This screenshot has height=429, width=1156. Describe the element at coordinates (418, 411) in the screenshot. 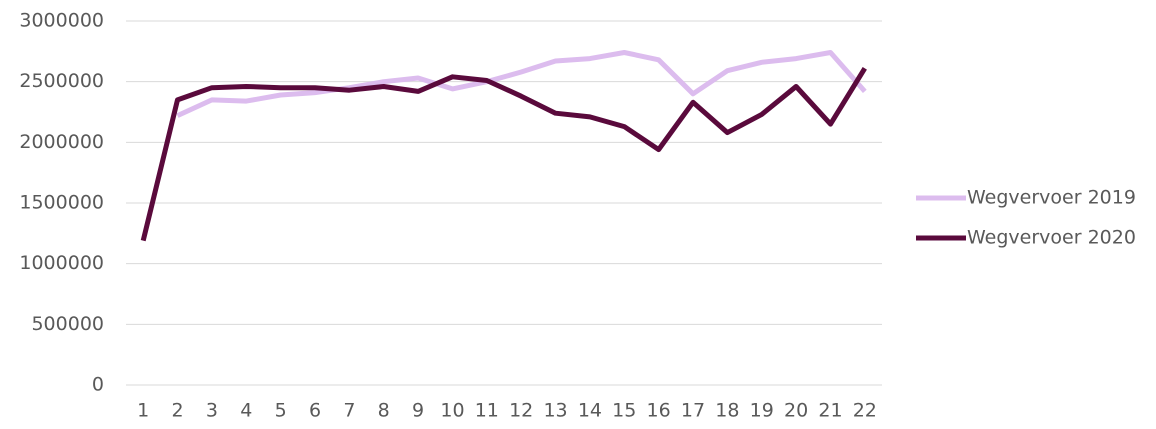

I see `x-tick-label: 9` at that location.